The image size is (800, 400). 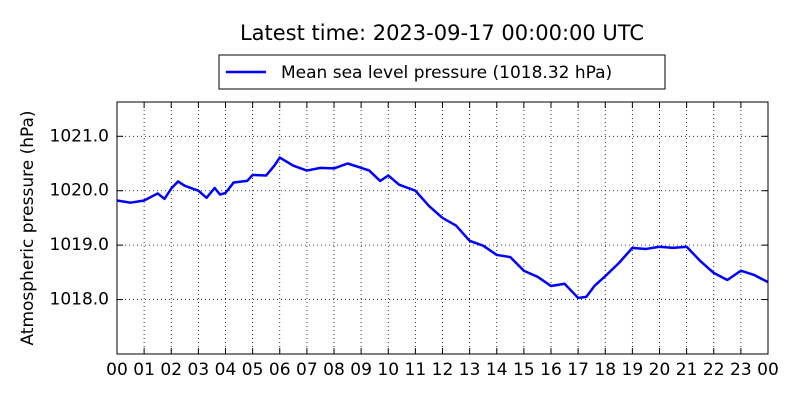 What do you see at coordinates (687, 370) in the screenshot?
I see `x-tick-label: 21` at bounding box center [687, 370].